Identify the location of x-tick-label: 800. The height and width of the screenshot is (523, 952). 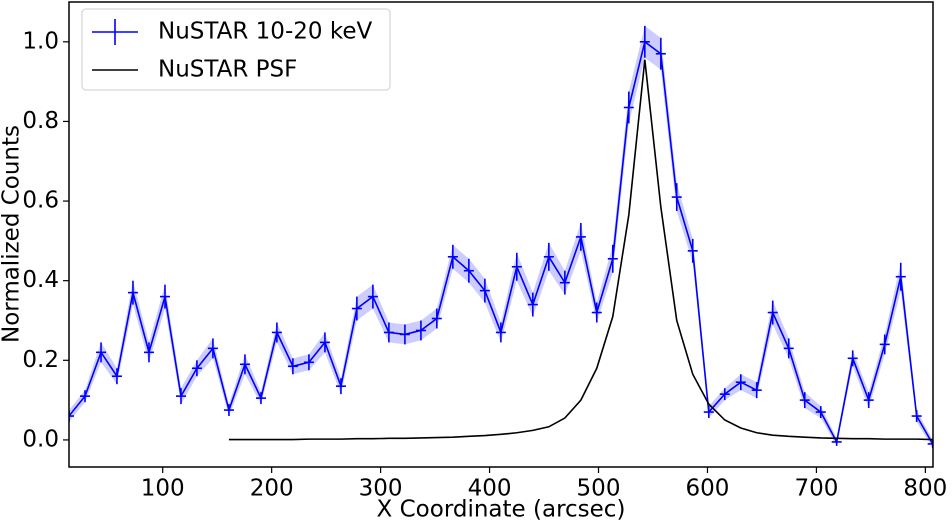
(925, 489).